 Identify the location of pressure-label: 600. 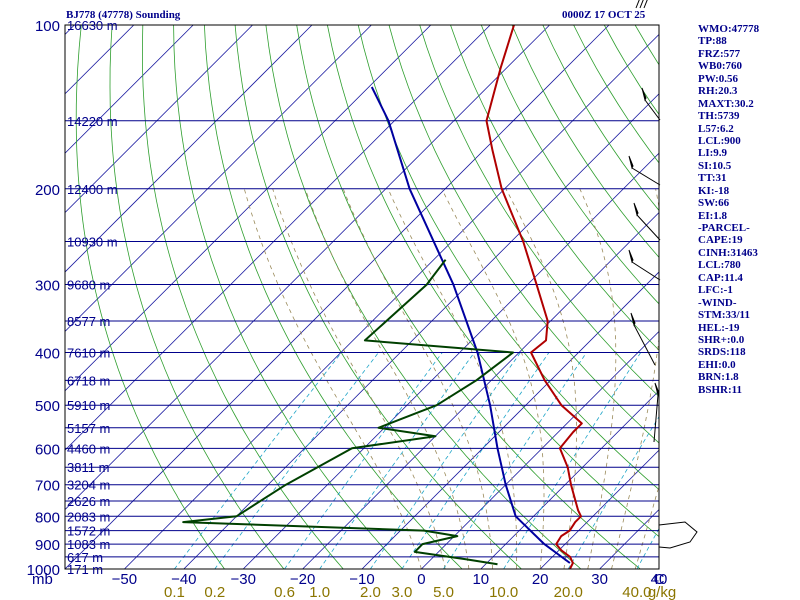
(47, 449).